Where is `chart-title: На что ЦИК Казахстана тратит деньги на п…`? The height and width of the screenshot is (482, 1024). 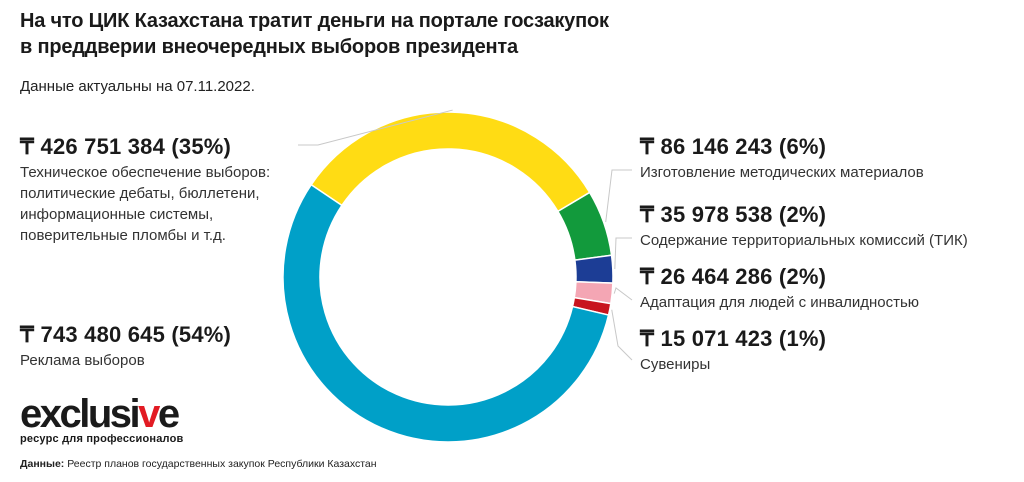 chart-title: На что ЦИК Казахстана тратит деньги на п… is located at coordinates (314, 34).